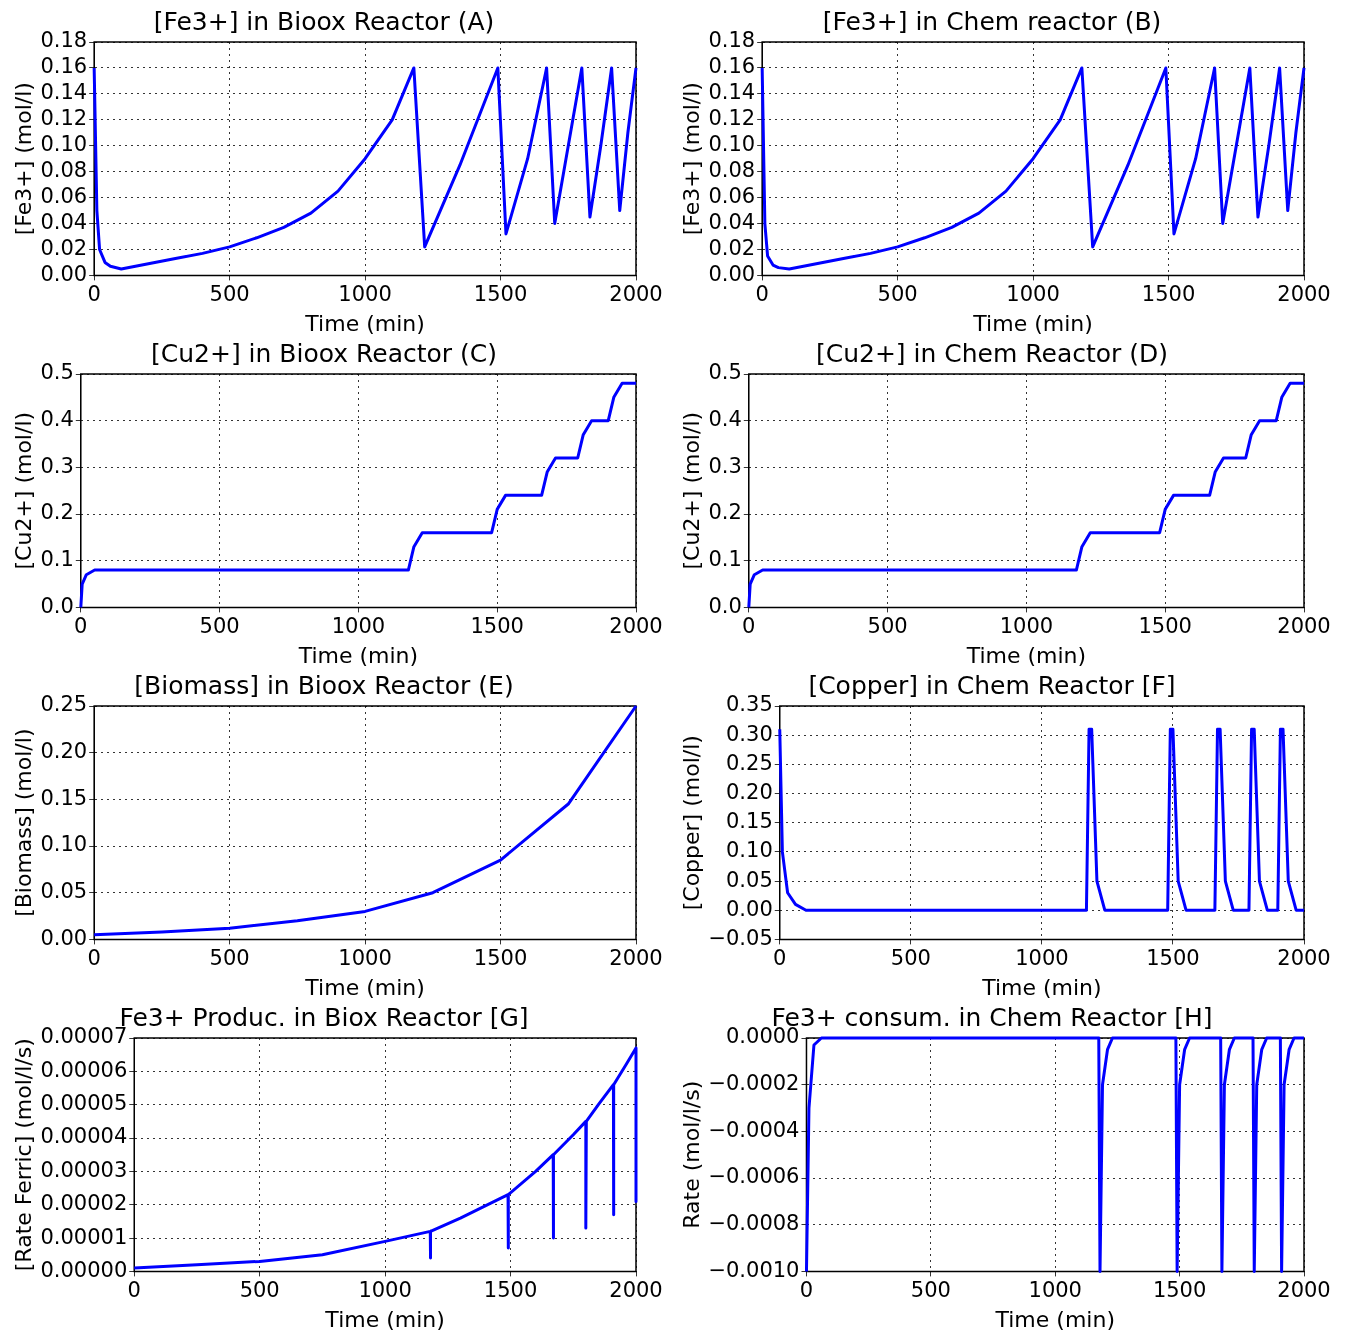  I want to click on y-axis-title: Rate (mol/l/s), so click(691, 1154).